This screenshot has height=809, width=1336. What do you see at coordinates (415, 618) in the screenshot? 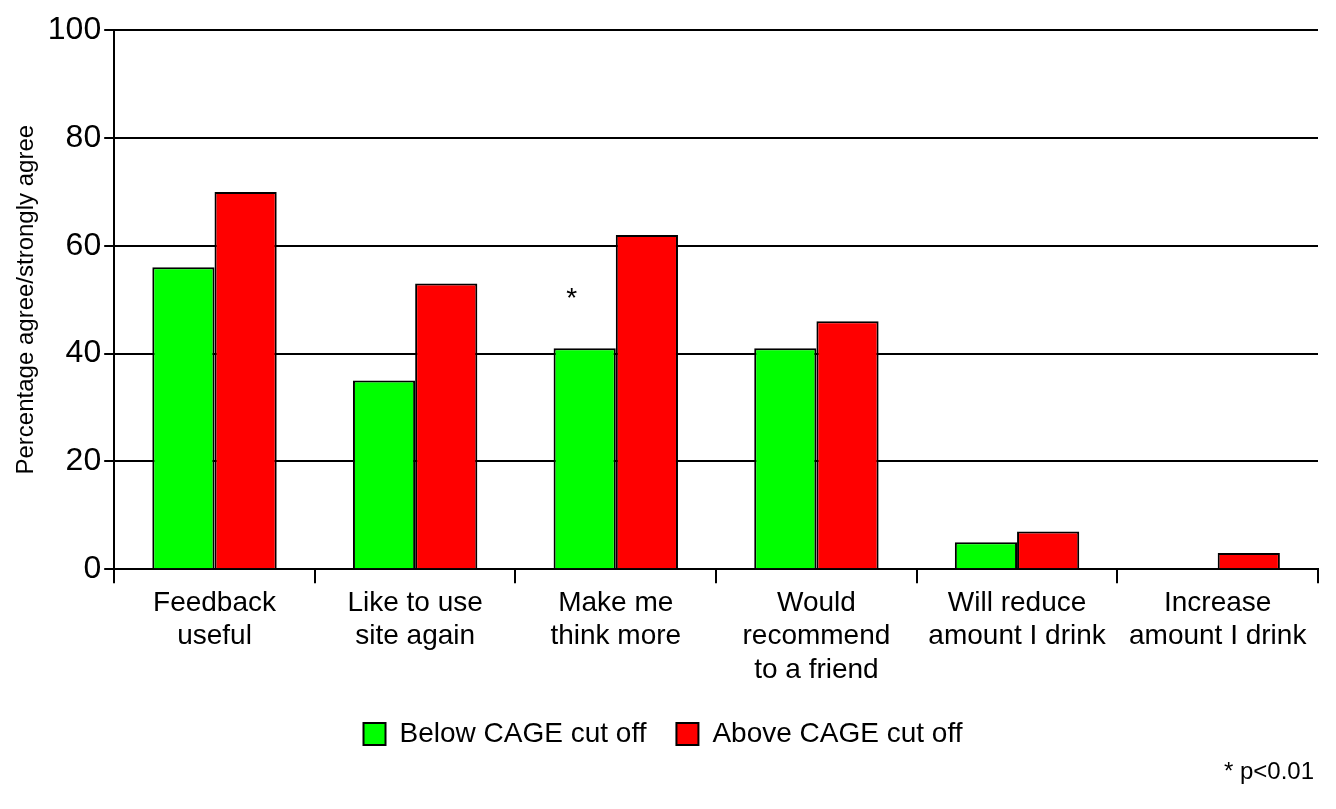
I see `x-tick-label: Like to use site again` at bounding box center [415, 618].